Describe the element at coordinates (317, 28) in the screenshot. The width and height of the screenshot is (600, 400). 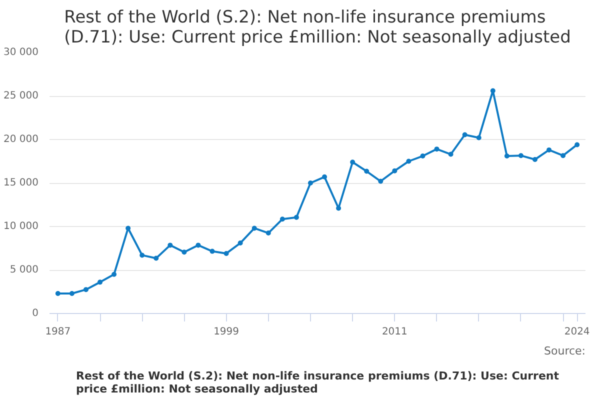
I see `chart-title: Rest of the World (S.2): Net non-life insurance premiums (D.71): Use: Current price £million: Not seasonally adjusted` at that location.